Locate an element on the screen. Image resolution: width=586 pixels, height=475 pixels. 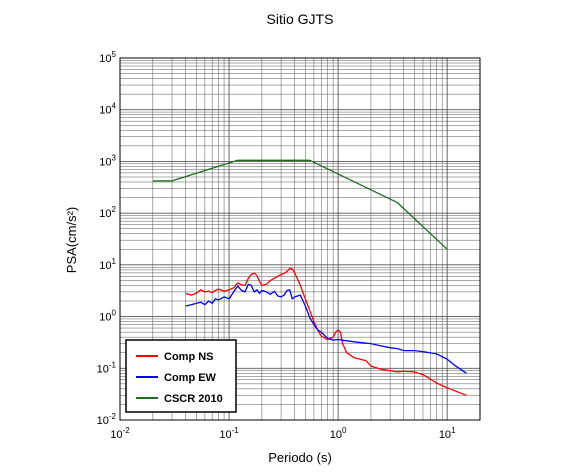
y-tick-label: 10⁴ is located at coordinates (107, 109).